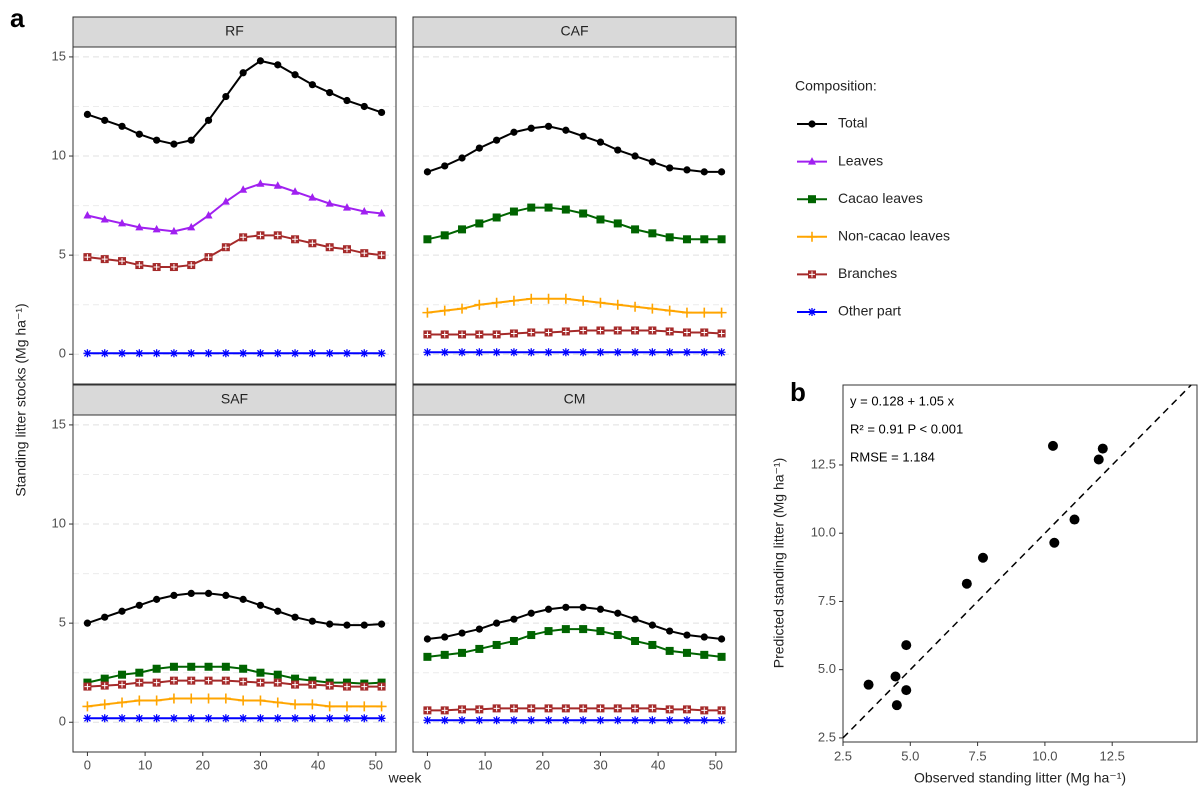 Image resolution: width=1203 pixels, height=790 pixels. Describe the element at coordinates (234, 32) in the screenshot. I see `strip` at that location.